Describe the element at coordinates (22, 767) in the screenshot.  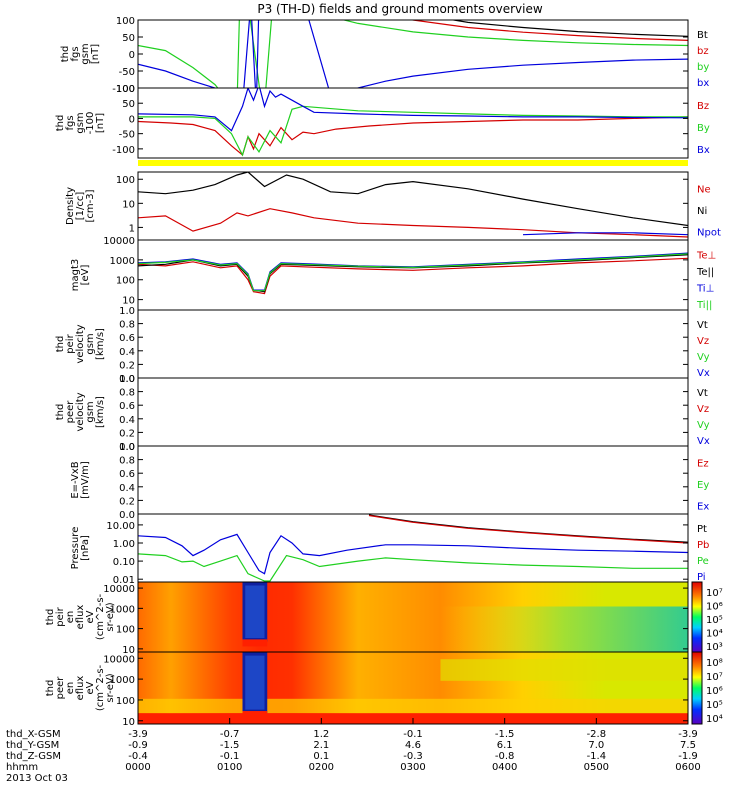
I see `x-row-label: hhmm` at that location.